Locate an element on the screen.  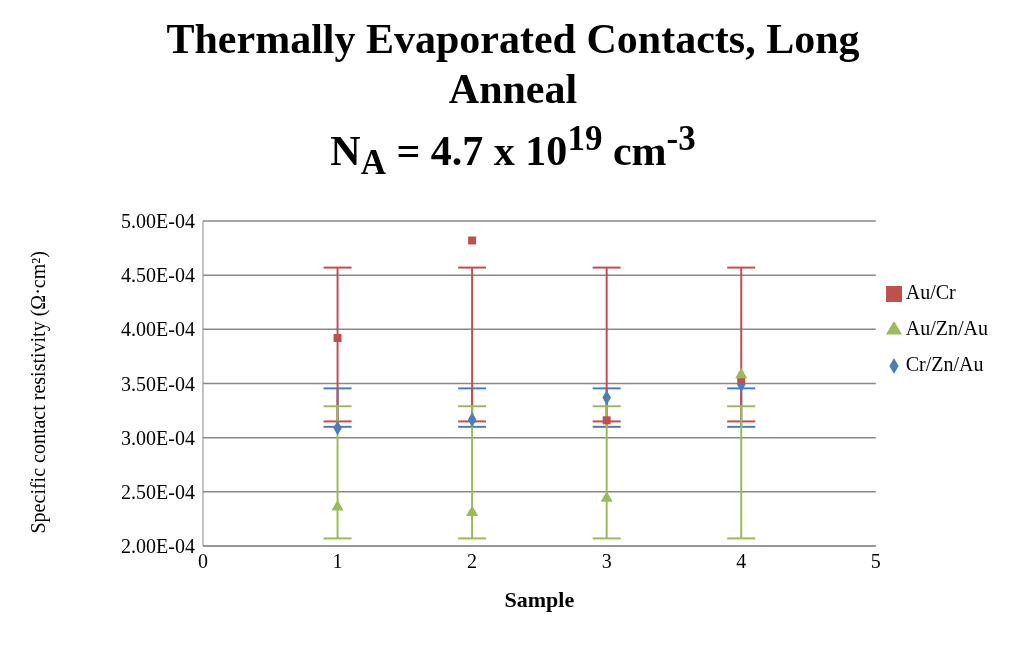
legend-label: Au/Cr is located at coordinates (930, 292).